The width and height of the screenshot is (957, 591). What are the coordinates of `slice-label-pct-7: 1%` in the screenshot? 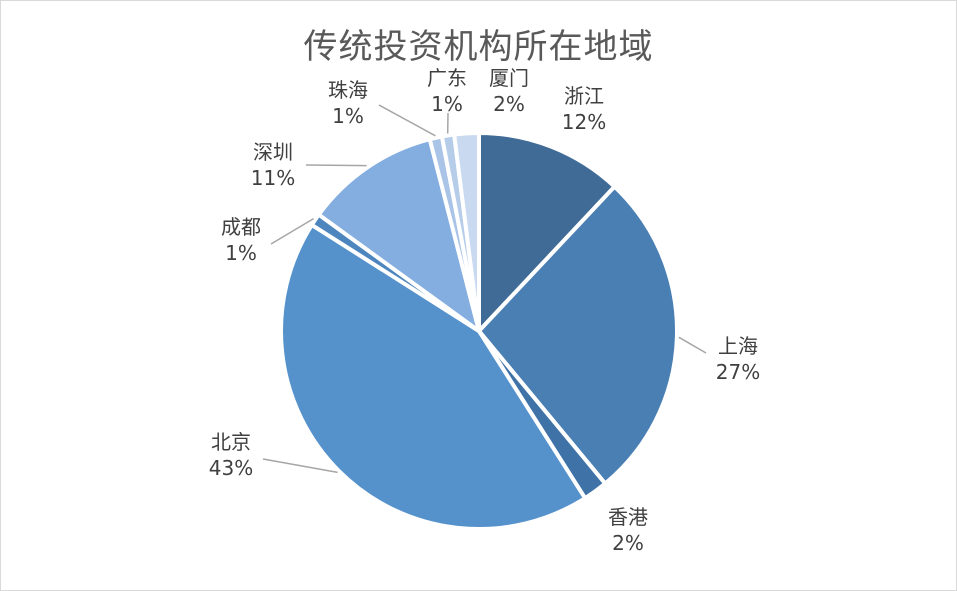 It's located at (447, 104).